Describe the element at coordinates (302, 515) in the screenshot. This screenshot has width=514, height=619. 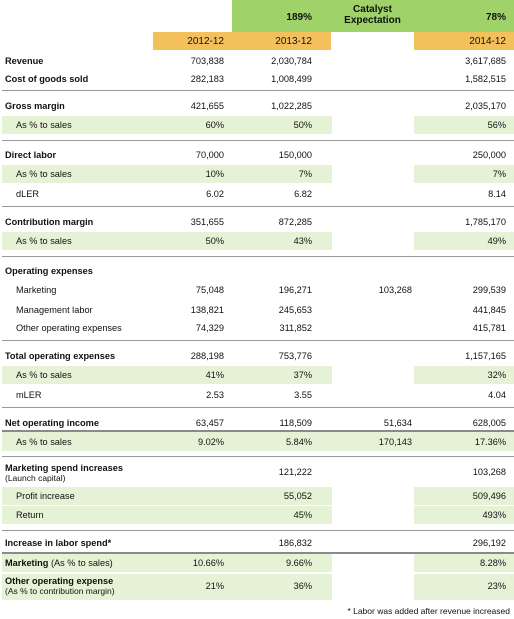
I see `cell: 45%` at that location.